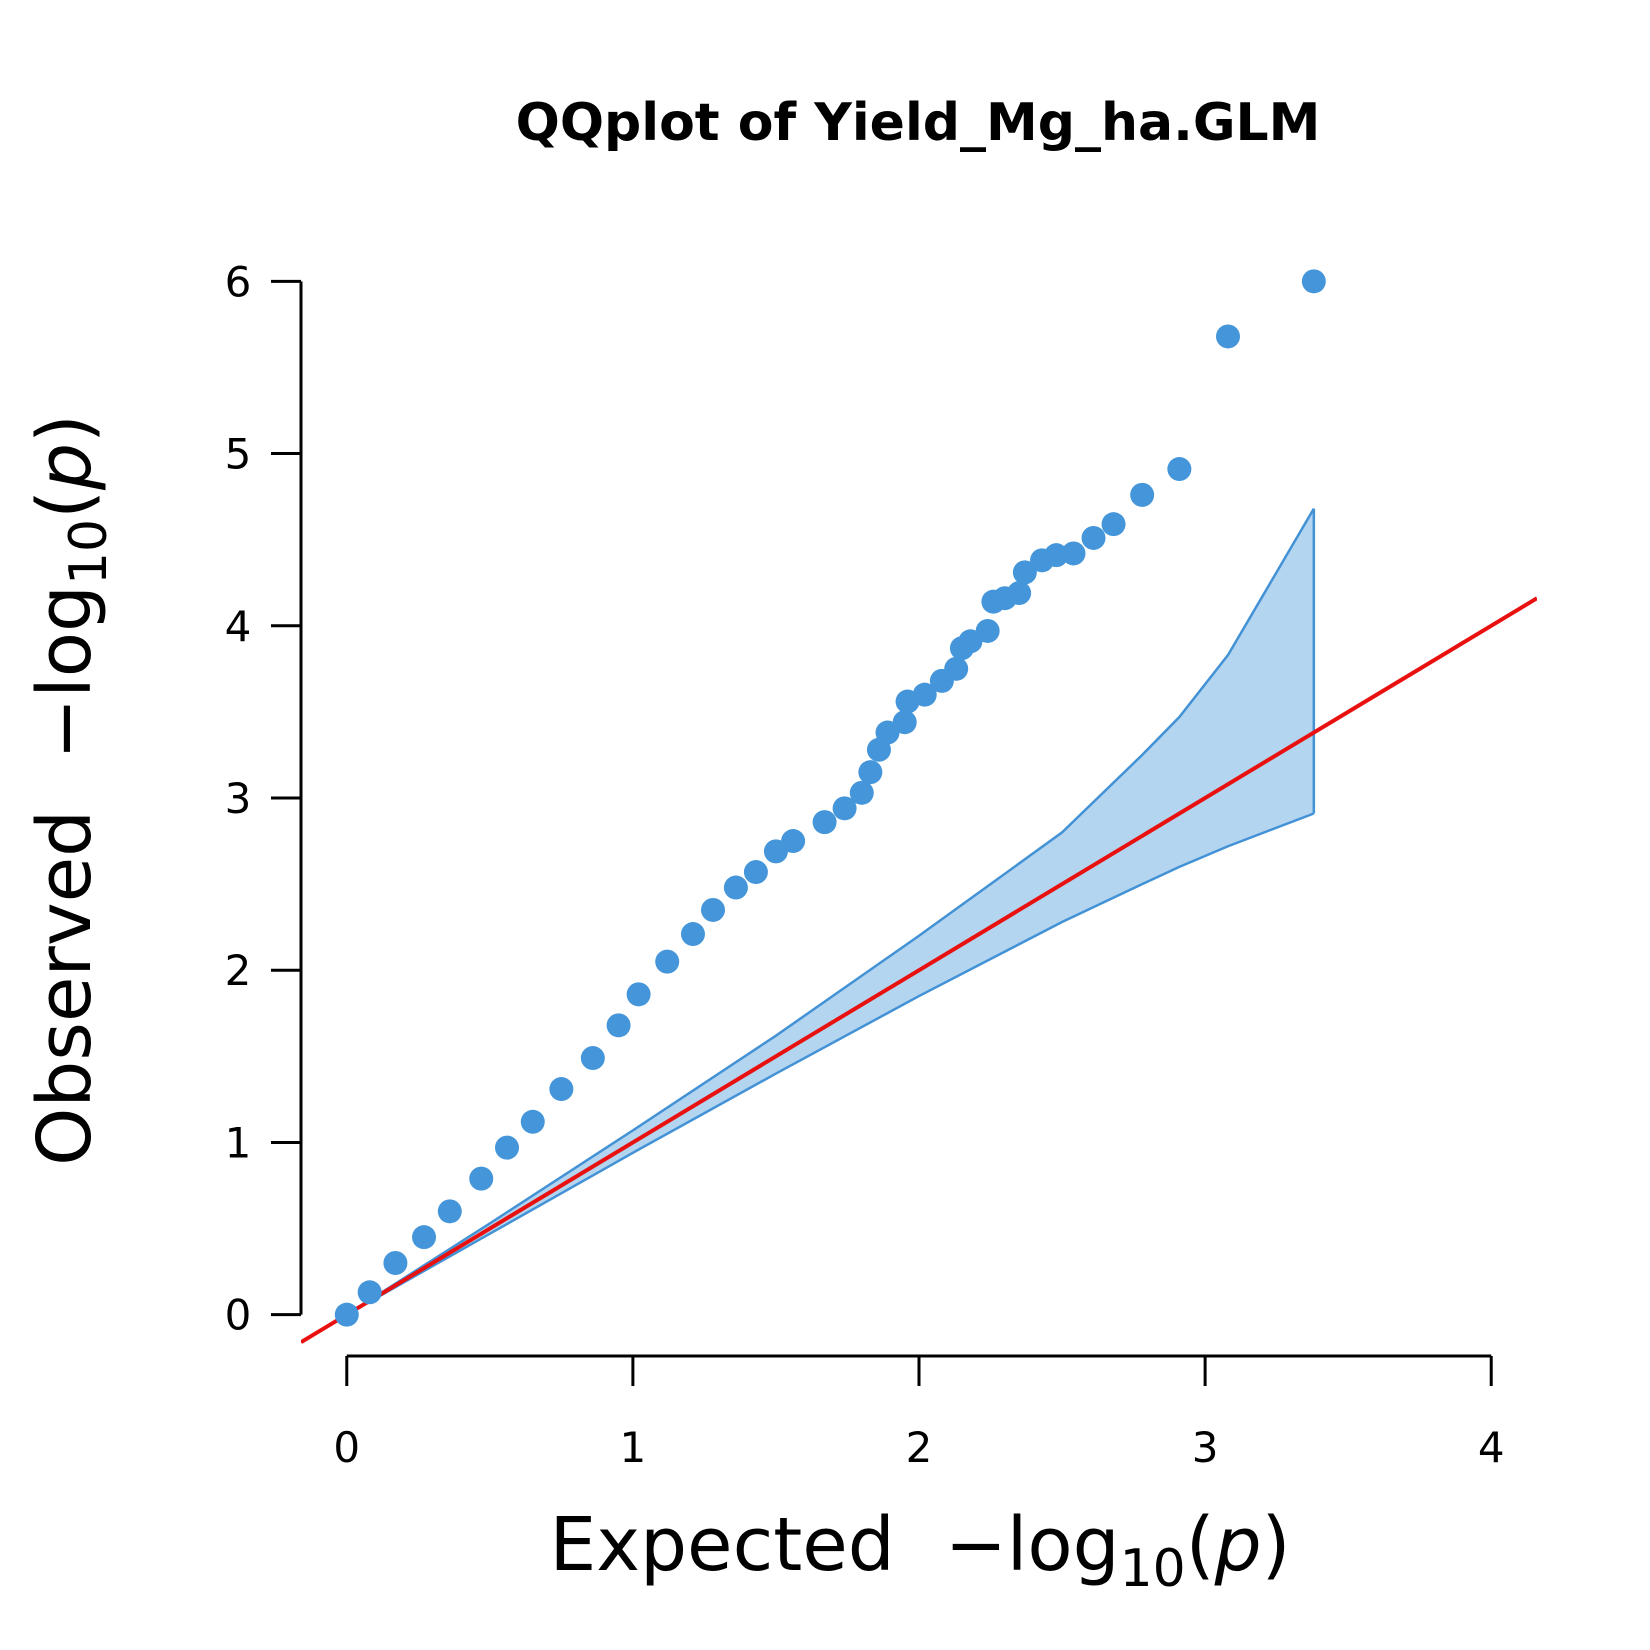 This screenshot has height=1650, width=1650. What do you see at coordinates (65, 988) in the screenshot?
I see `y-axis-title-text: Observed` at bounding box center [65, 988].